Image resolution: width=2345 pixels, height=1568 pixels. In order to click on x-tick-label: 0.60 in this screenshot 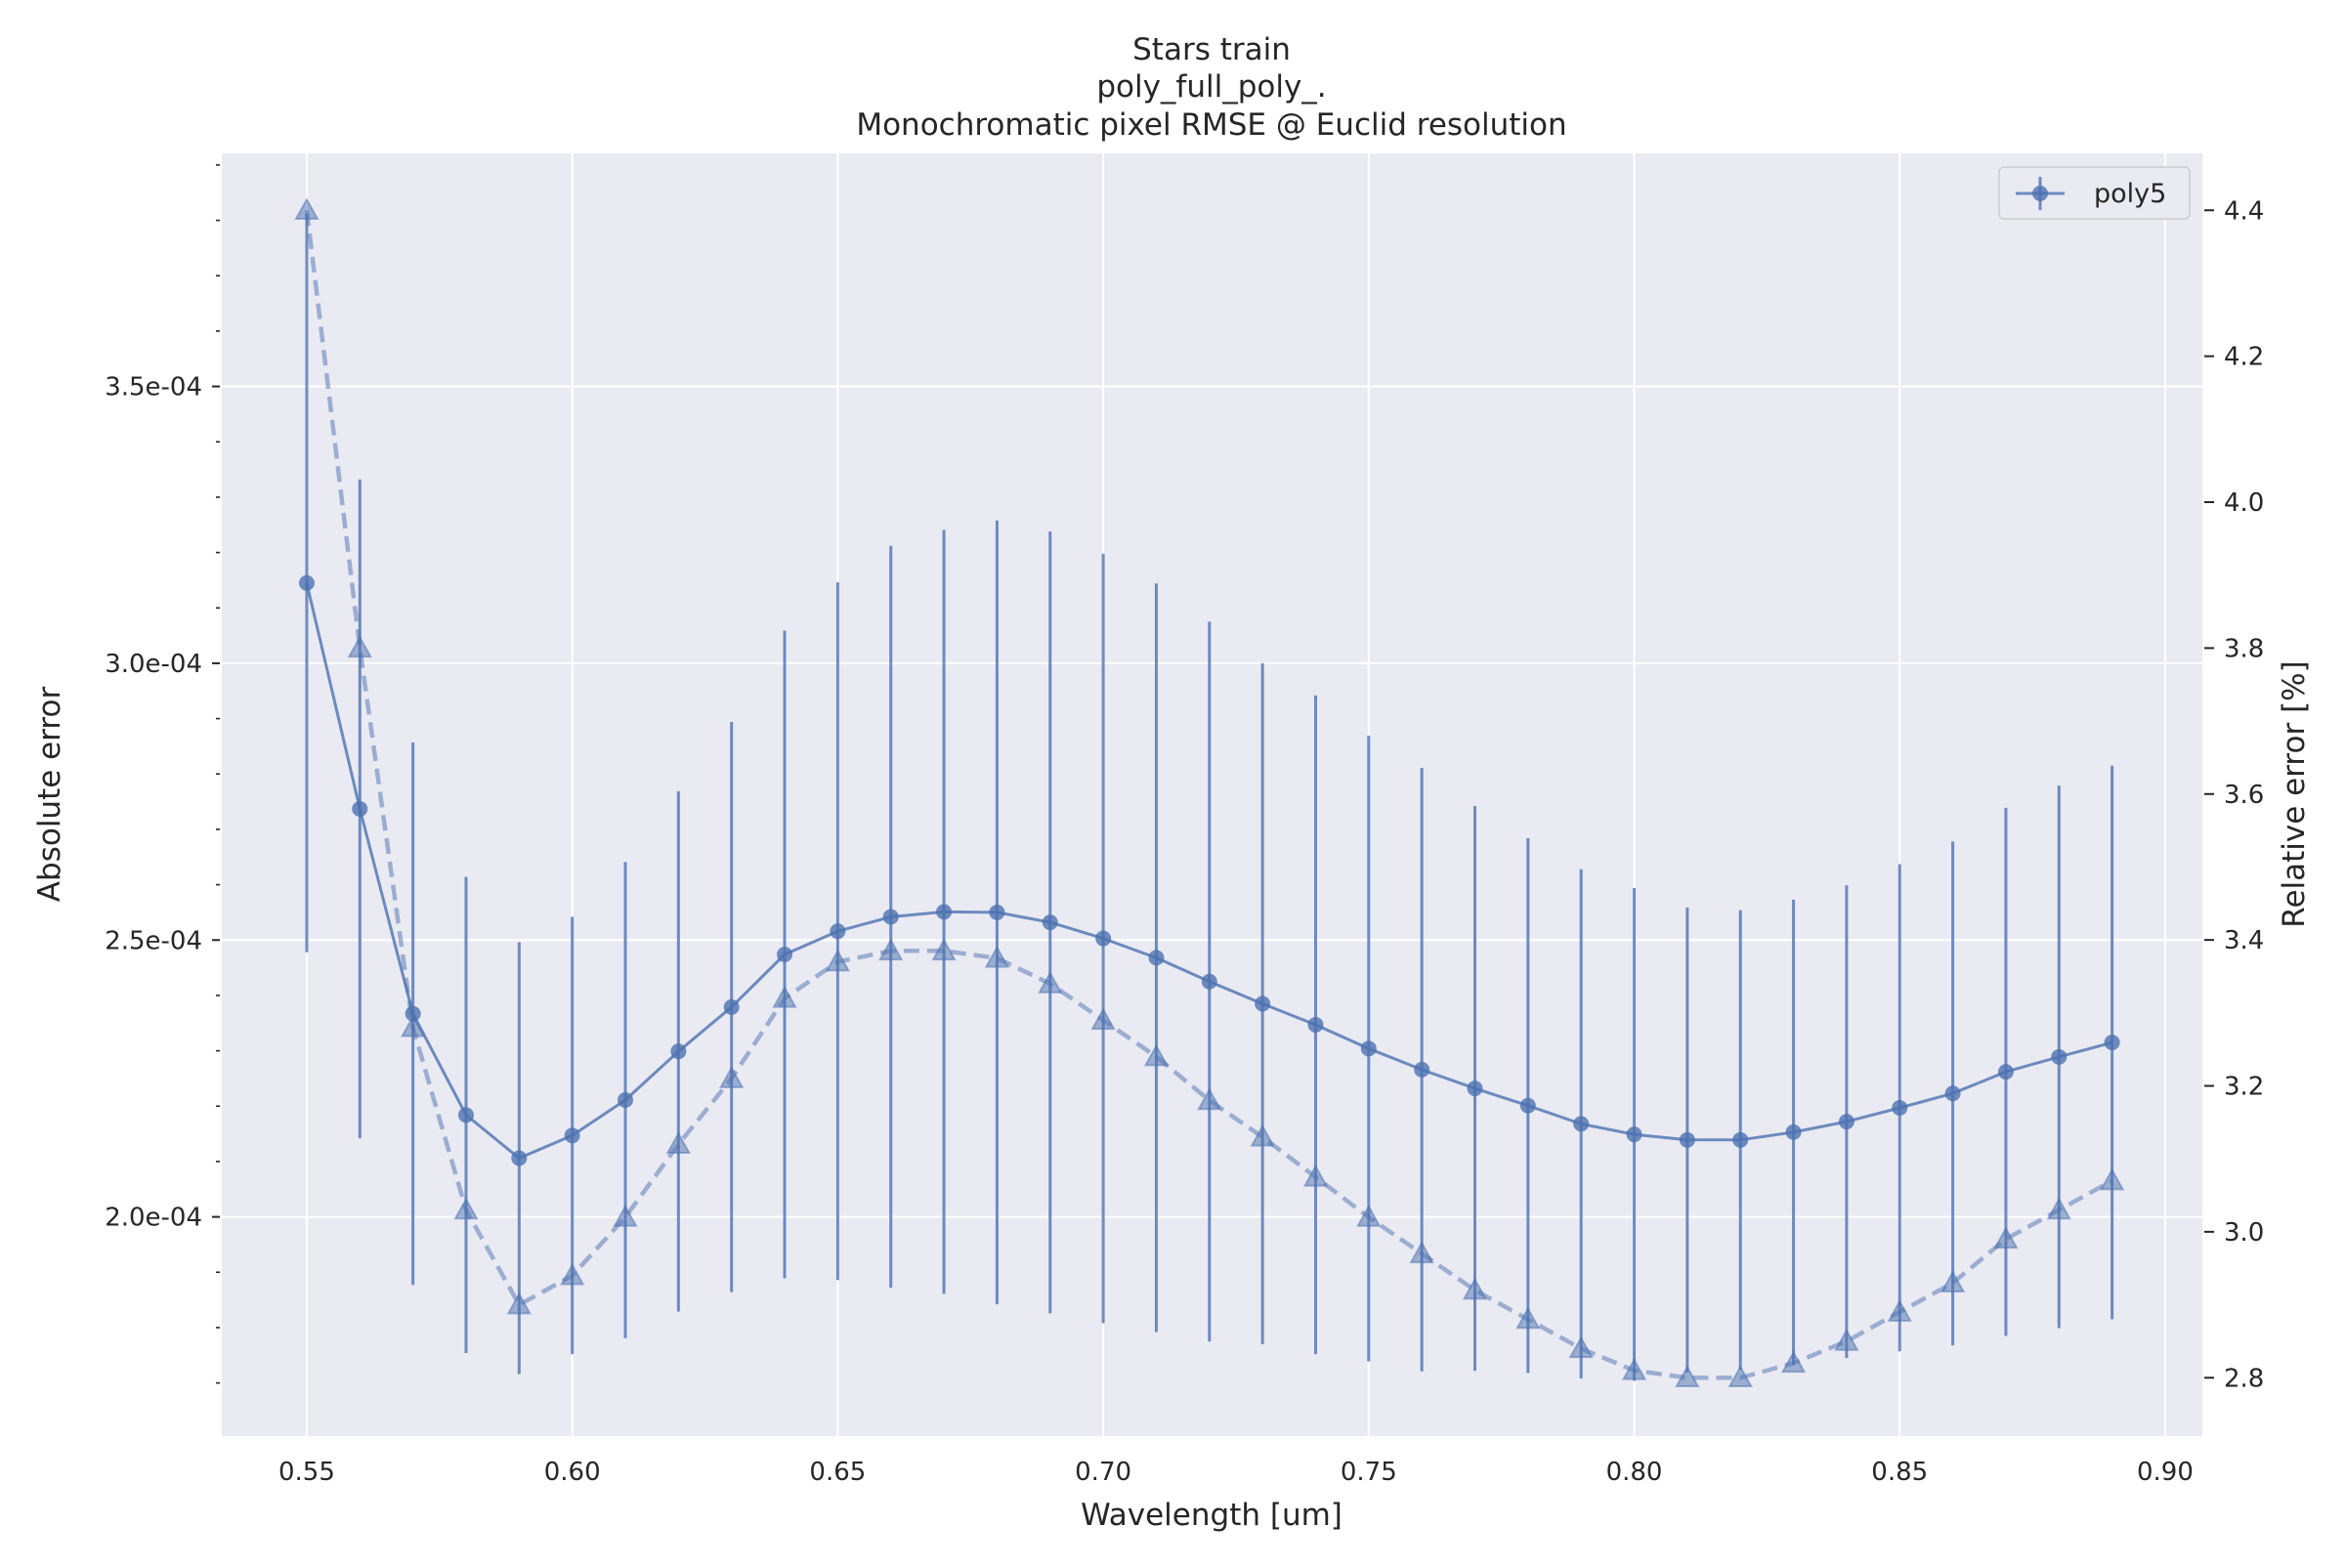, I will do `click(572, 1472)`.